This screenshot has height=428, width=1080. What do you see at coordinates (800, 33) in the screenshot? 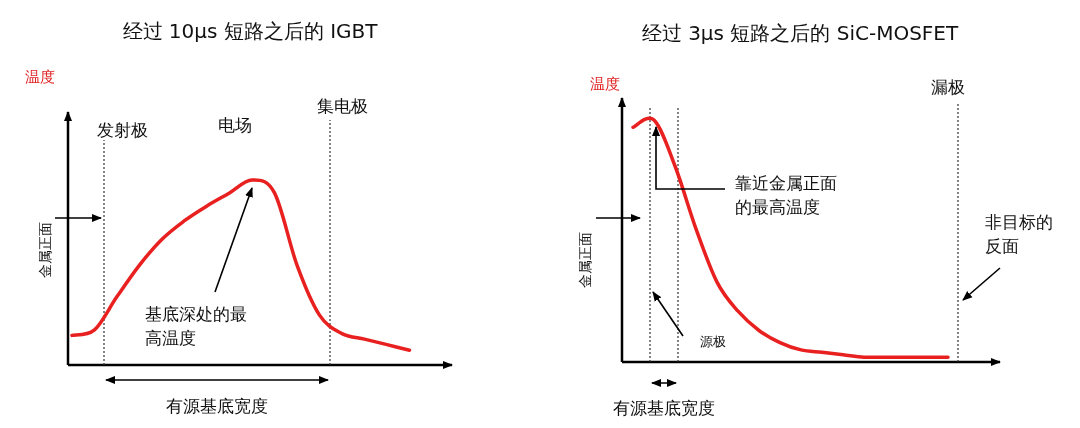
I see `chart-title: 经过 3μs 短路之后的 SiC-MOSFET` at bounding box center [800, 33].